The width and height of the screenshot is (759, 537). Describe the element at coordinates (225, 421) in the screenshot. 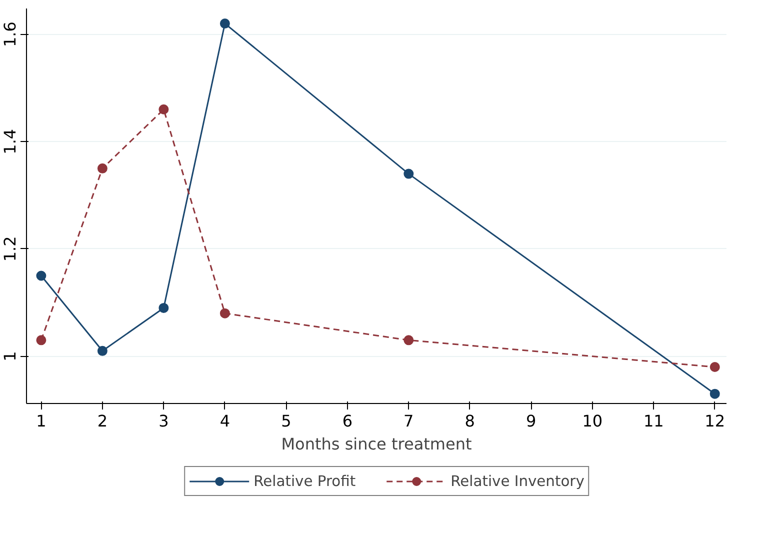

I see `x-tick-label: 4` at that location.